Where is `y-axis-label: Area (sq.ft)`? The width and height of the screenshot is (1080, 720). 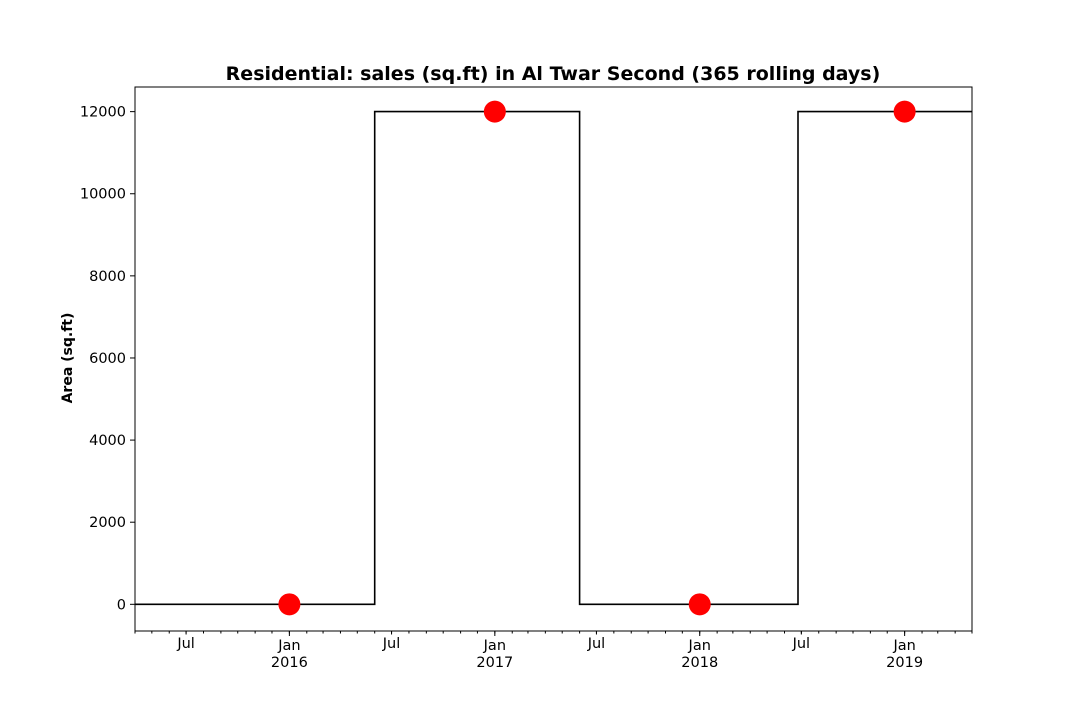
y-axis-label: Area (sq.ft) is located at coordinates (68, 358).